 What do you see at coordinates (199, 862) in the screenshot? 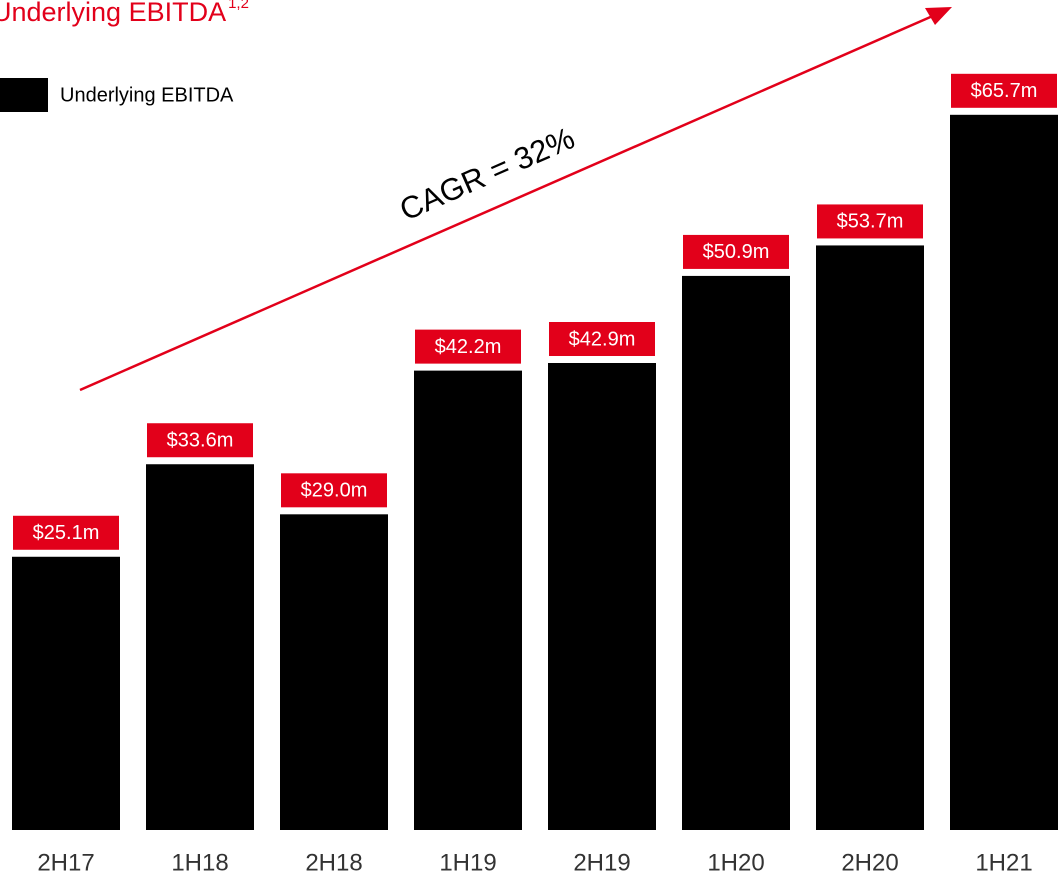
I see `x-tick-label: 1H18` at bounding box center [199, 862].